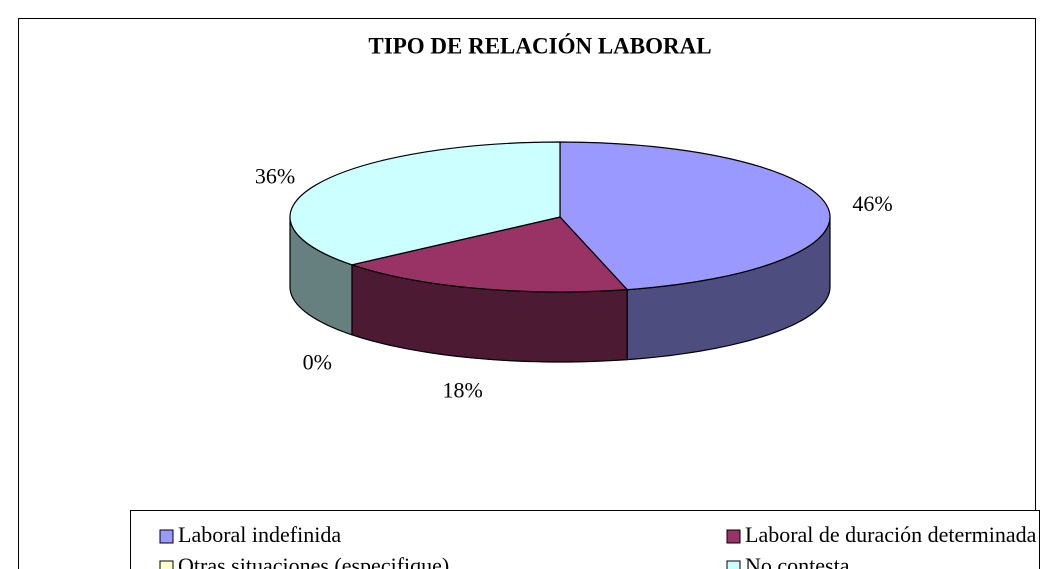  Describe the element at coordinates (313, 561) in the screenshot. I see `legend-label: Otras situaciones (especifique)` at that location.